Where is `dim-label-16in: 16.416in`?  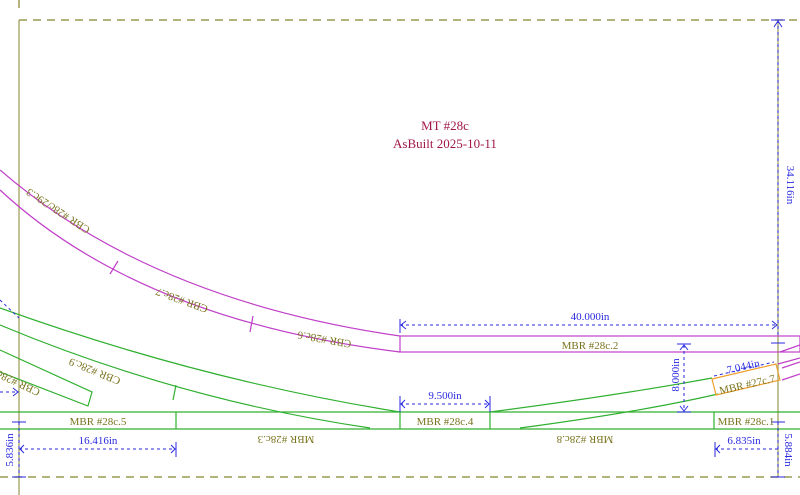 dim-label-16in: 16.416in is located at coordinates (98, 441).